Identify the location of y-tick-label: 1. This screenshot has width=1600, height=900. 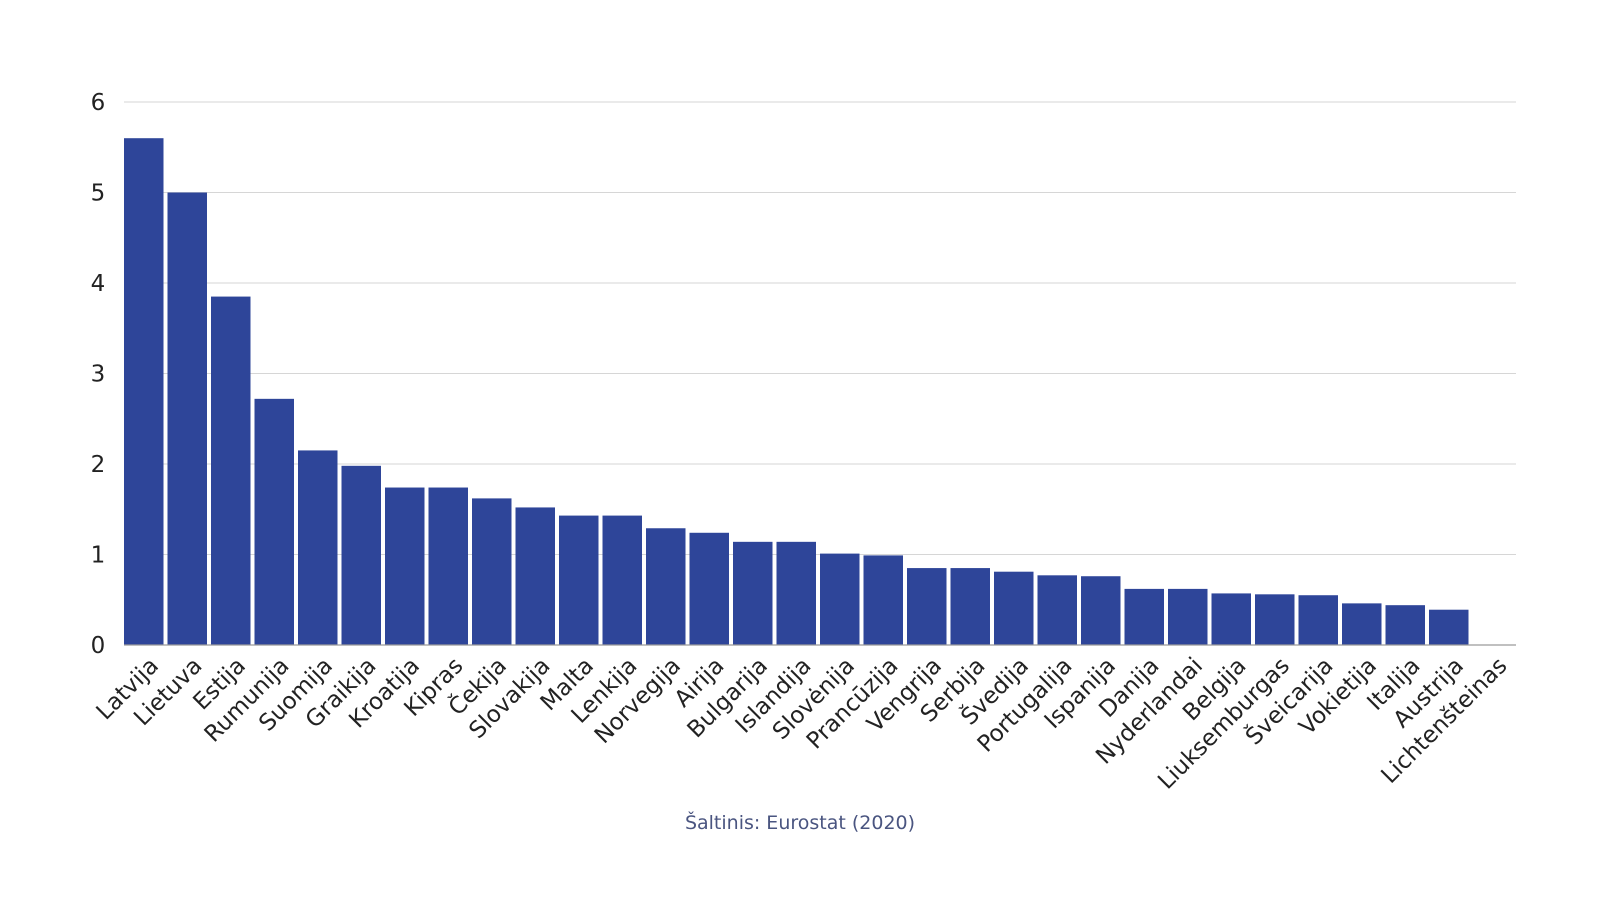
(98, 556).